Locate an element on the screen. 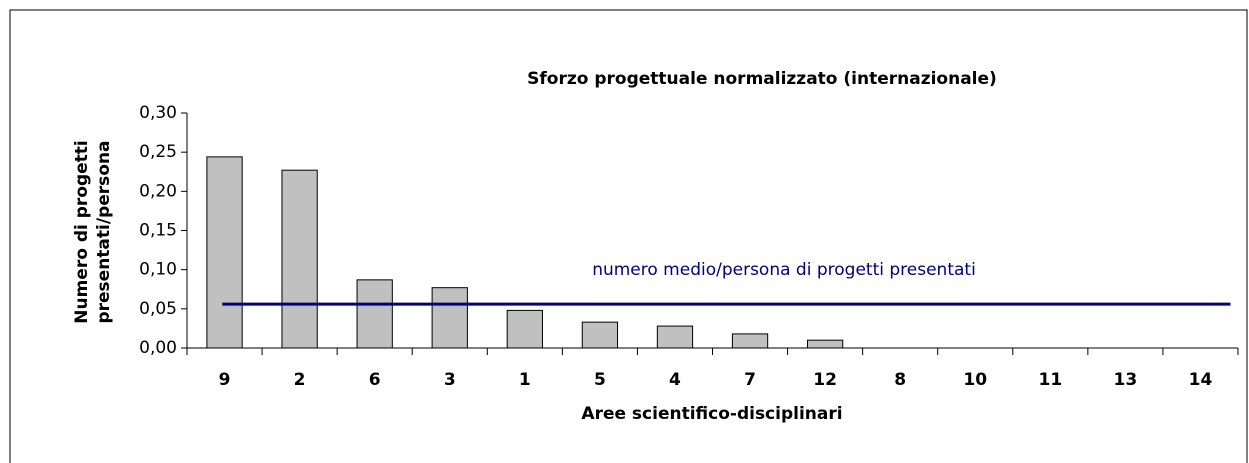 This screenshot has height=463, width=1249. x-tick-label: 4 is located at coordinates (675, 380).